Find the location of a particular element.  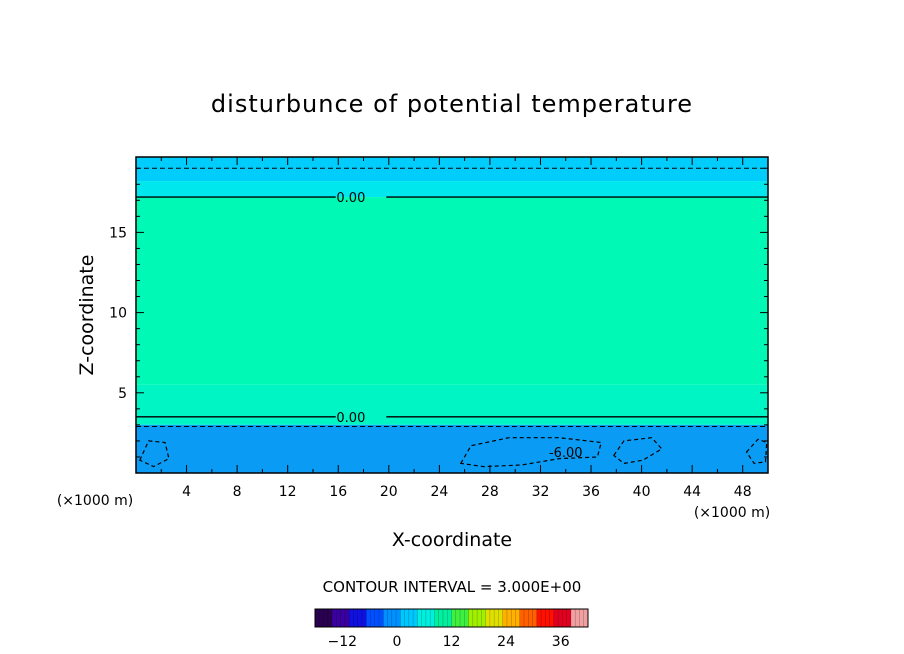

y-axis-label: Z-coordinate is located at coordinates (87, 315).